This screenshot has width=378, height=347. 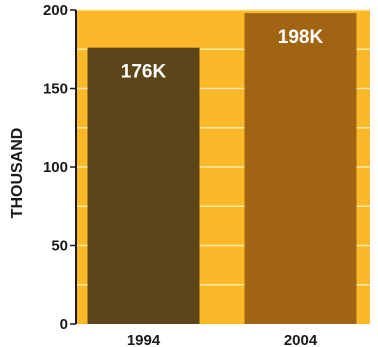 What do you see at coordinates (301, 339) in the screenshot?
I see `x-tick-label-2004: 2004` at bounding box center [301, 339].